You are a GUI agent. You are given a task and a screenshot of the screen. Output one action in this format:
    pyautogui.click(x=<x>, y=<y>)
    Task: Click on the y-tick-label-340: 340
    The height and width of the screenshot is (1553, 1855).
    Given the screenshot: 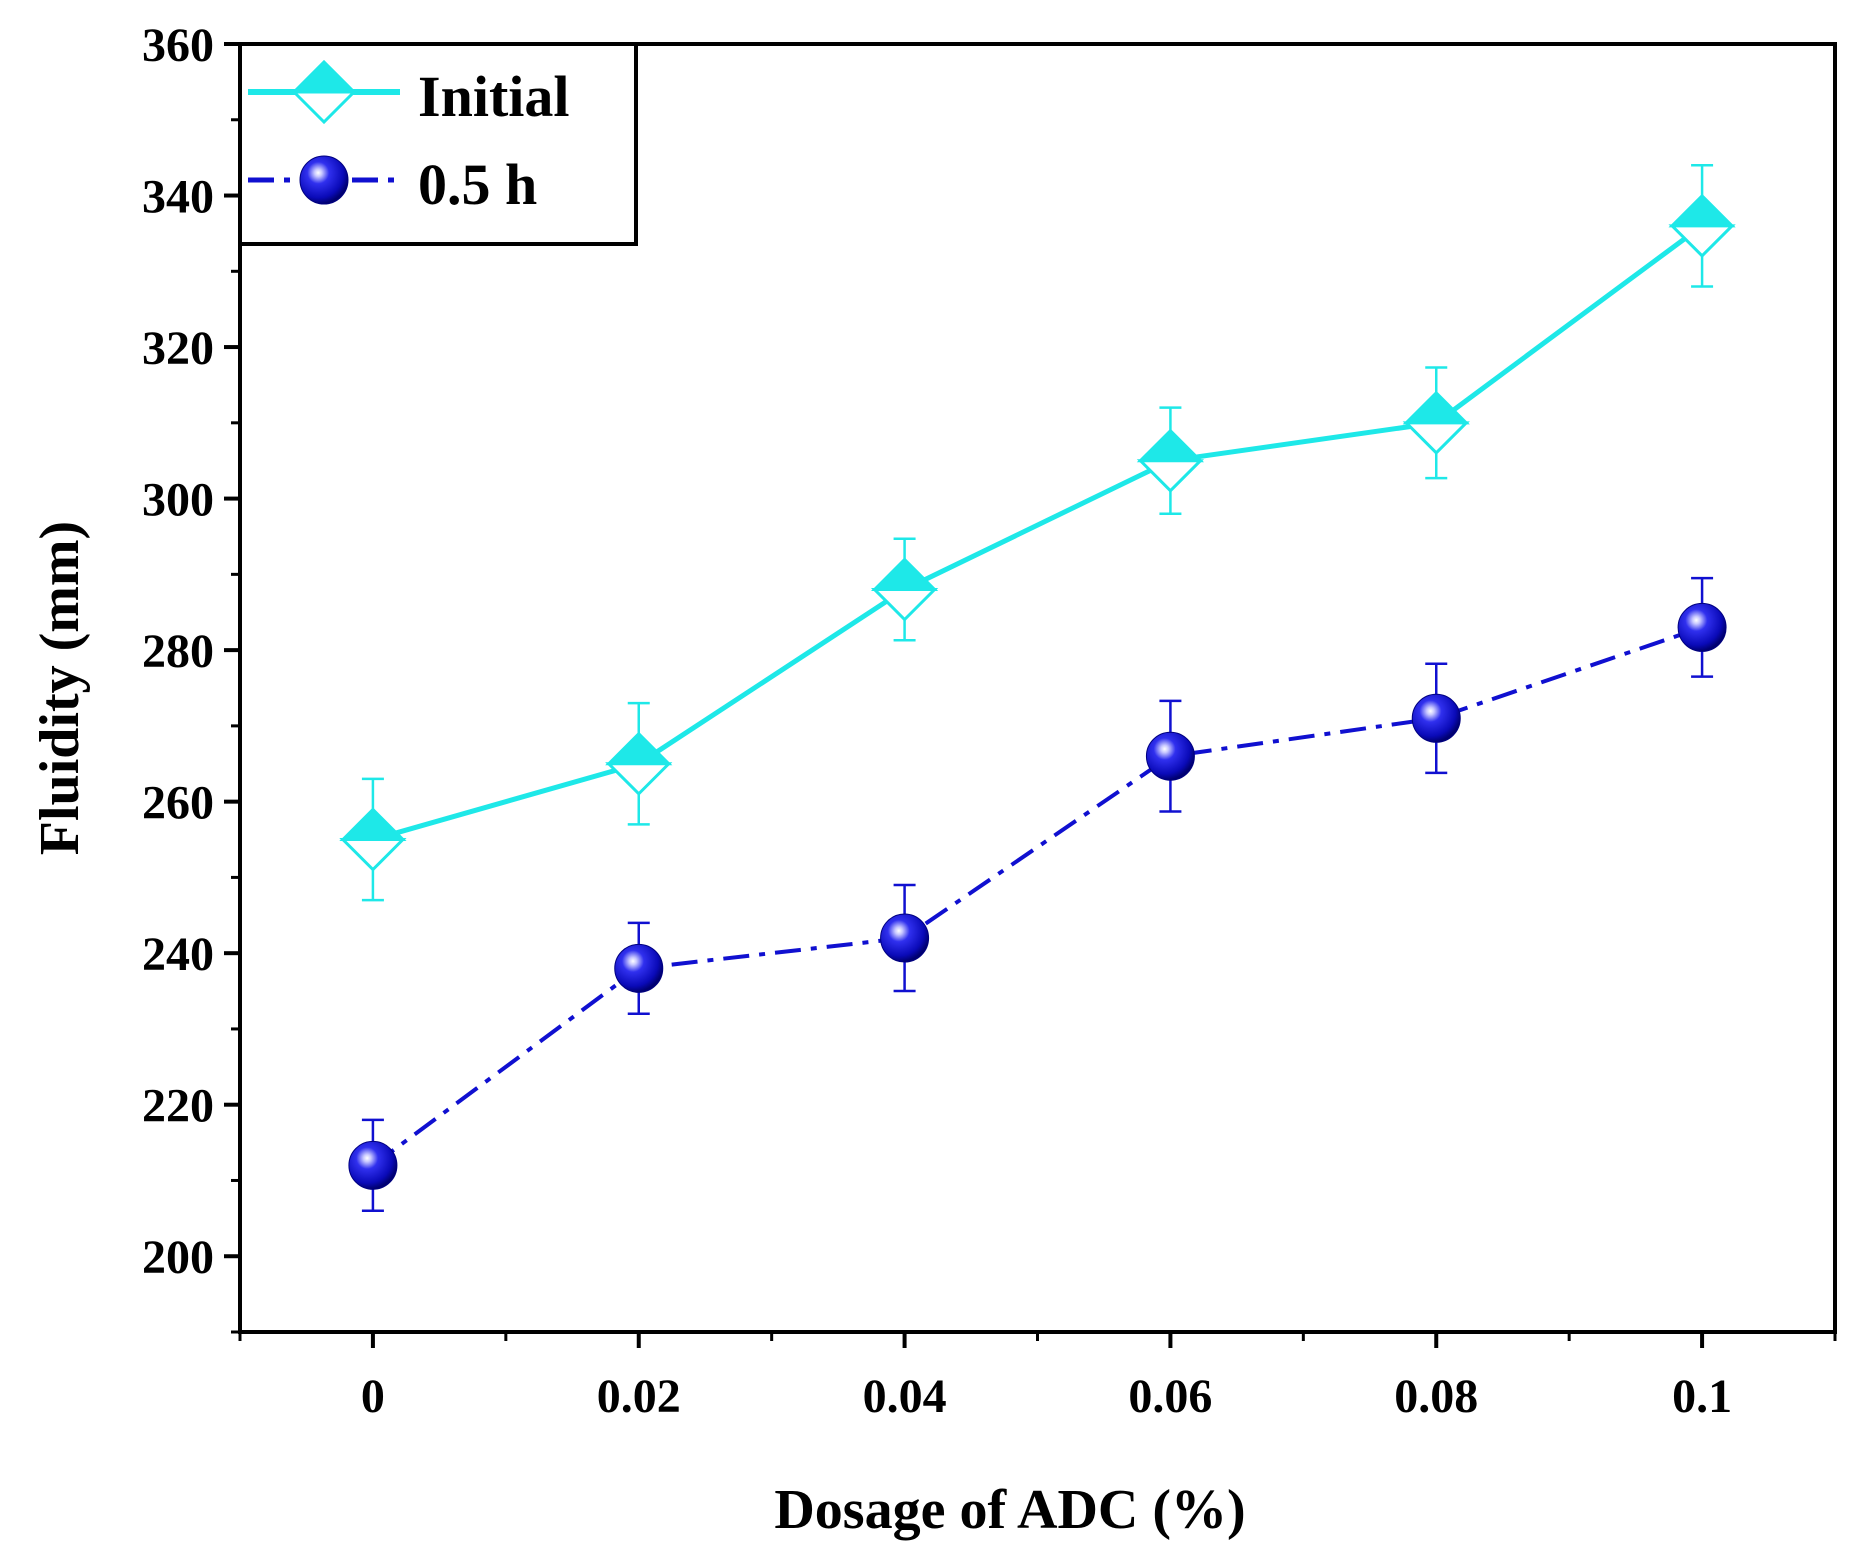 What is the action you would take?
    pyautogui.click(x=178, y=197)
    